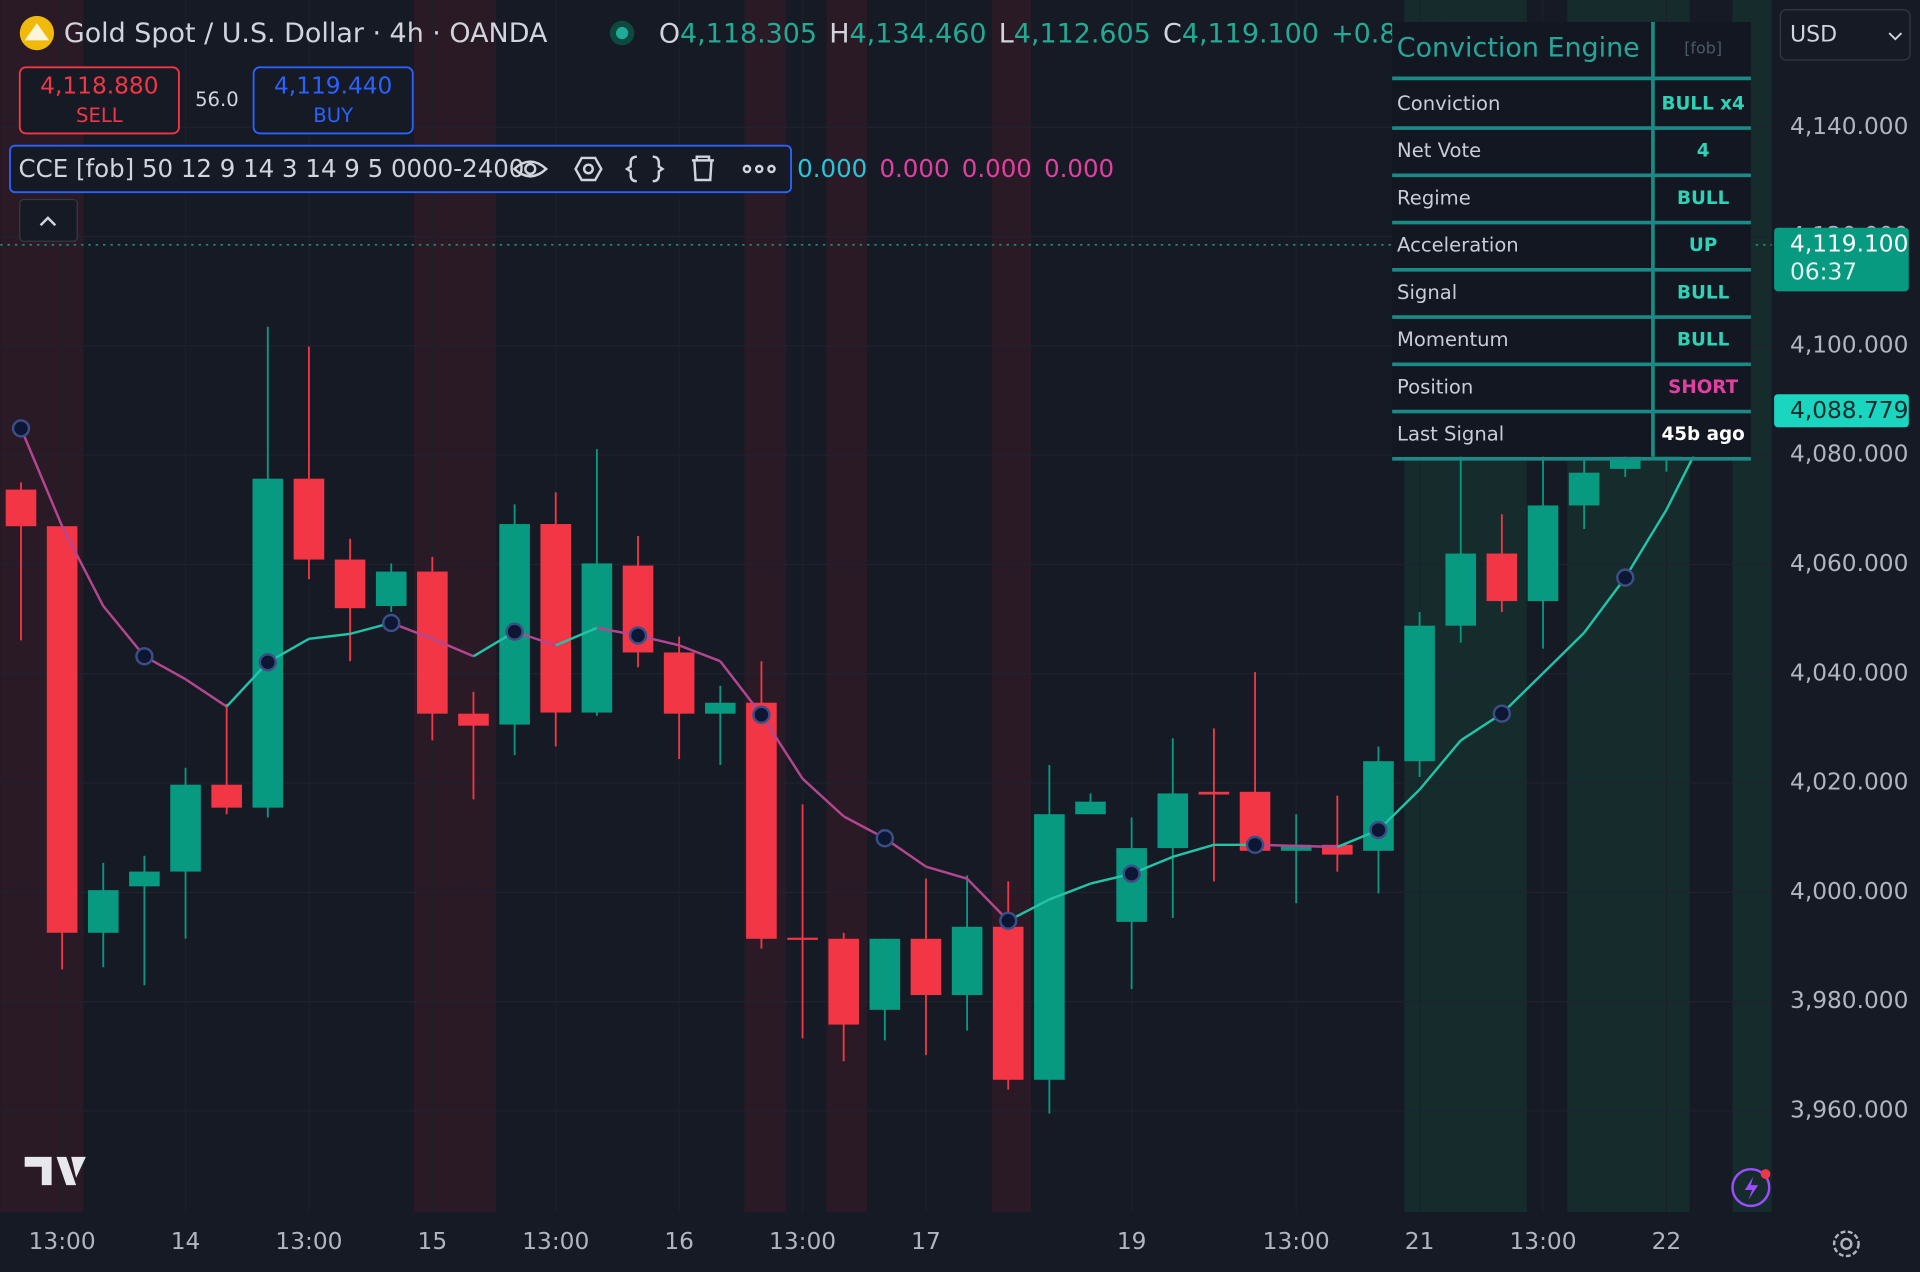 This screenshot has height=1272, width=1920. I want to click on ohlc-value: 4,112.605, so click(1082, 33).